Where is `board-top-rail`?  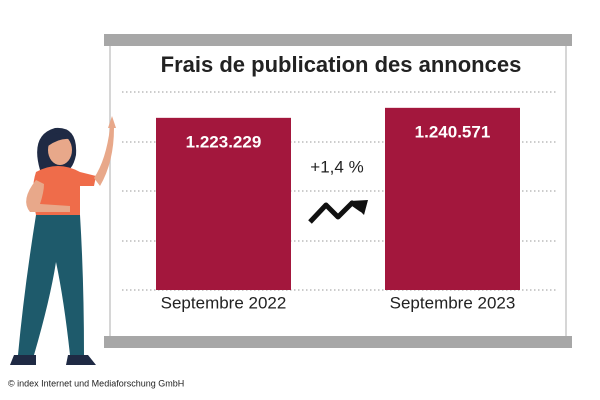 board-top-rail is located at coordinates (338, 40).